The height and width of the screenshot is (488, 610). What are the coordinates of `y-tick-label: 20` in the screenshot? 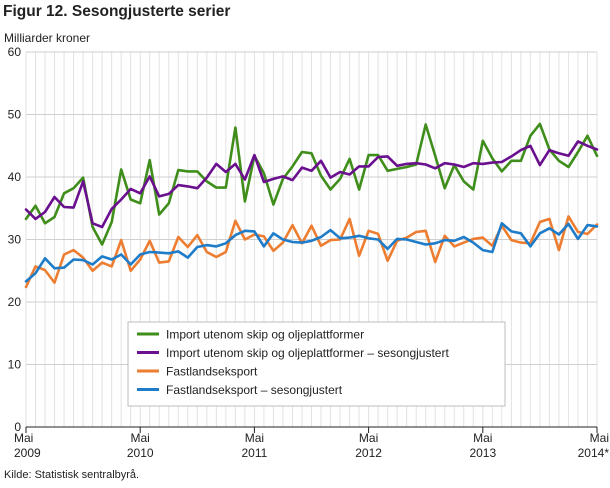 It's located at (15, 302).